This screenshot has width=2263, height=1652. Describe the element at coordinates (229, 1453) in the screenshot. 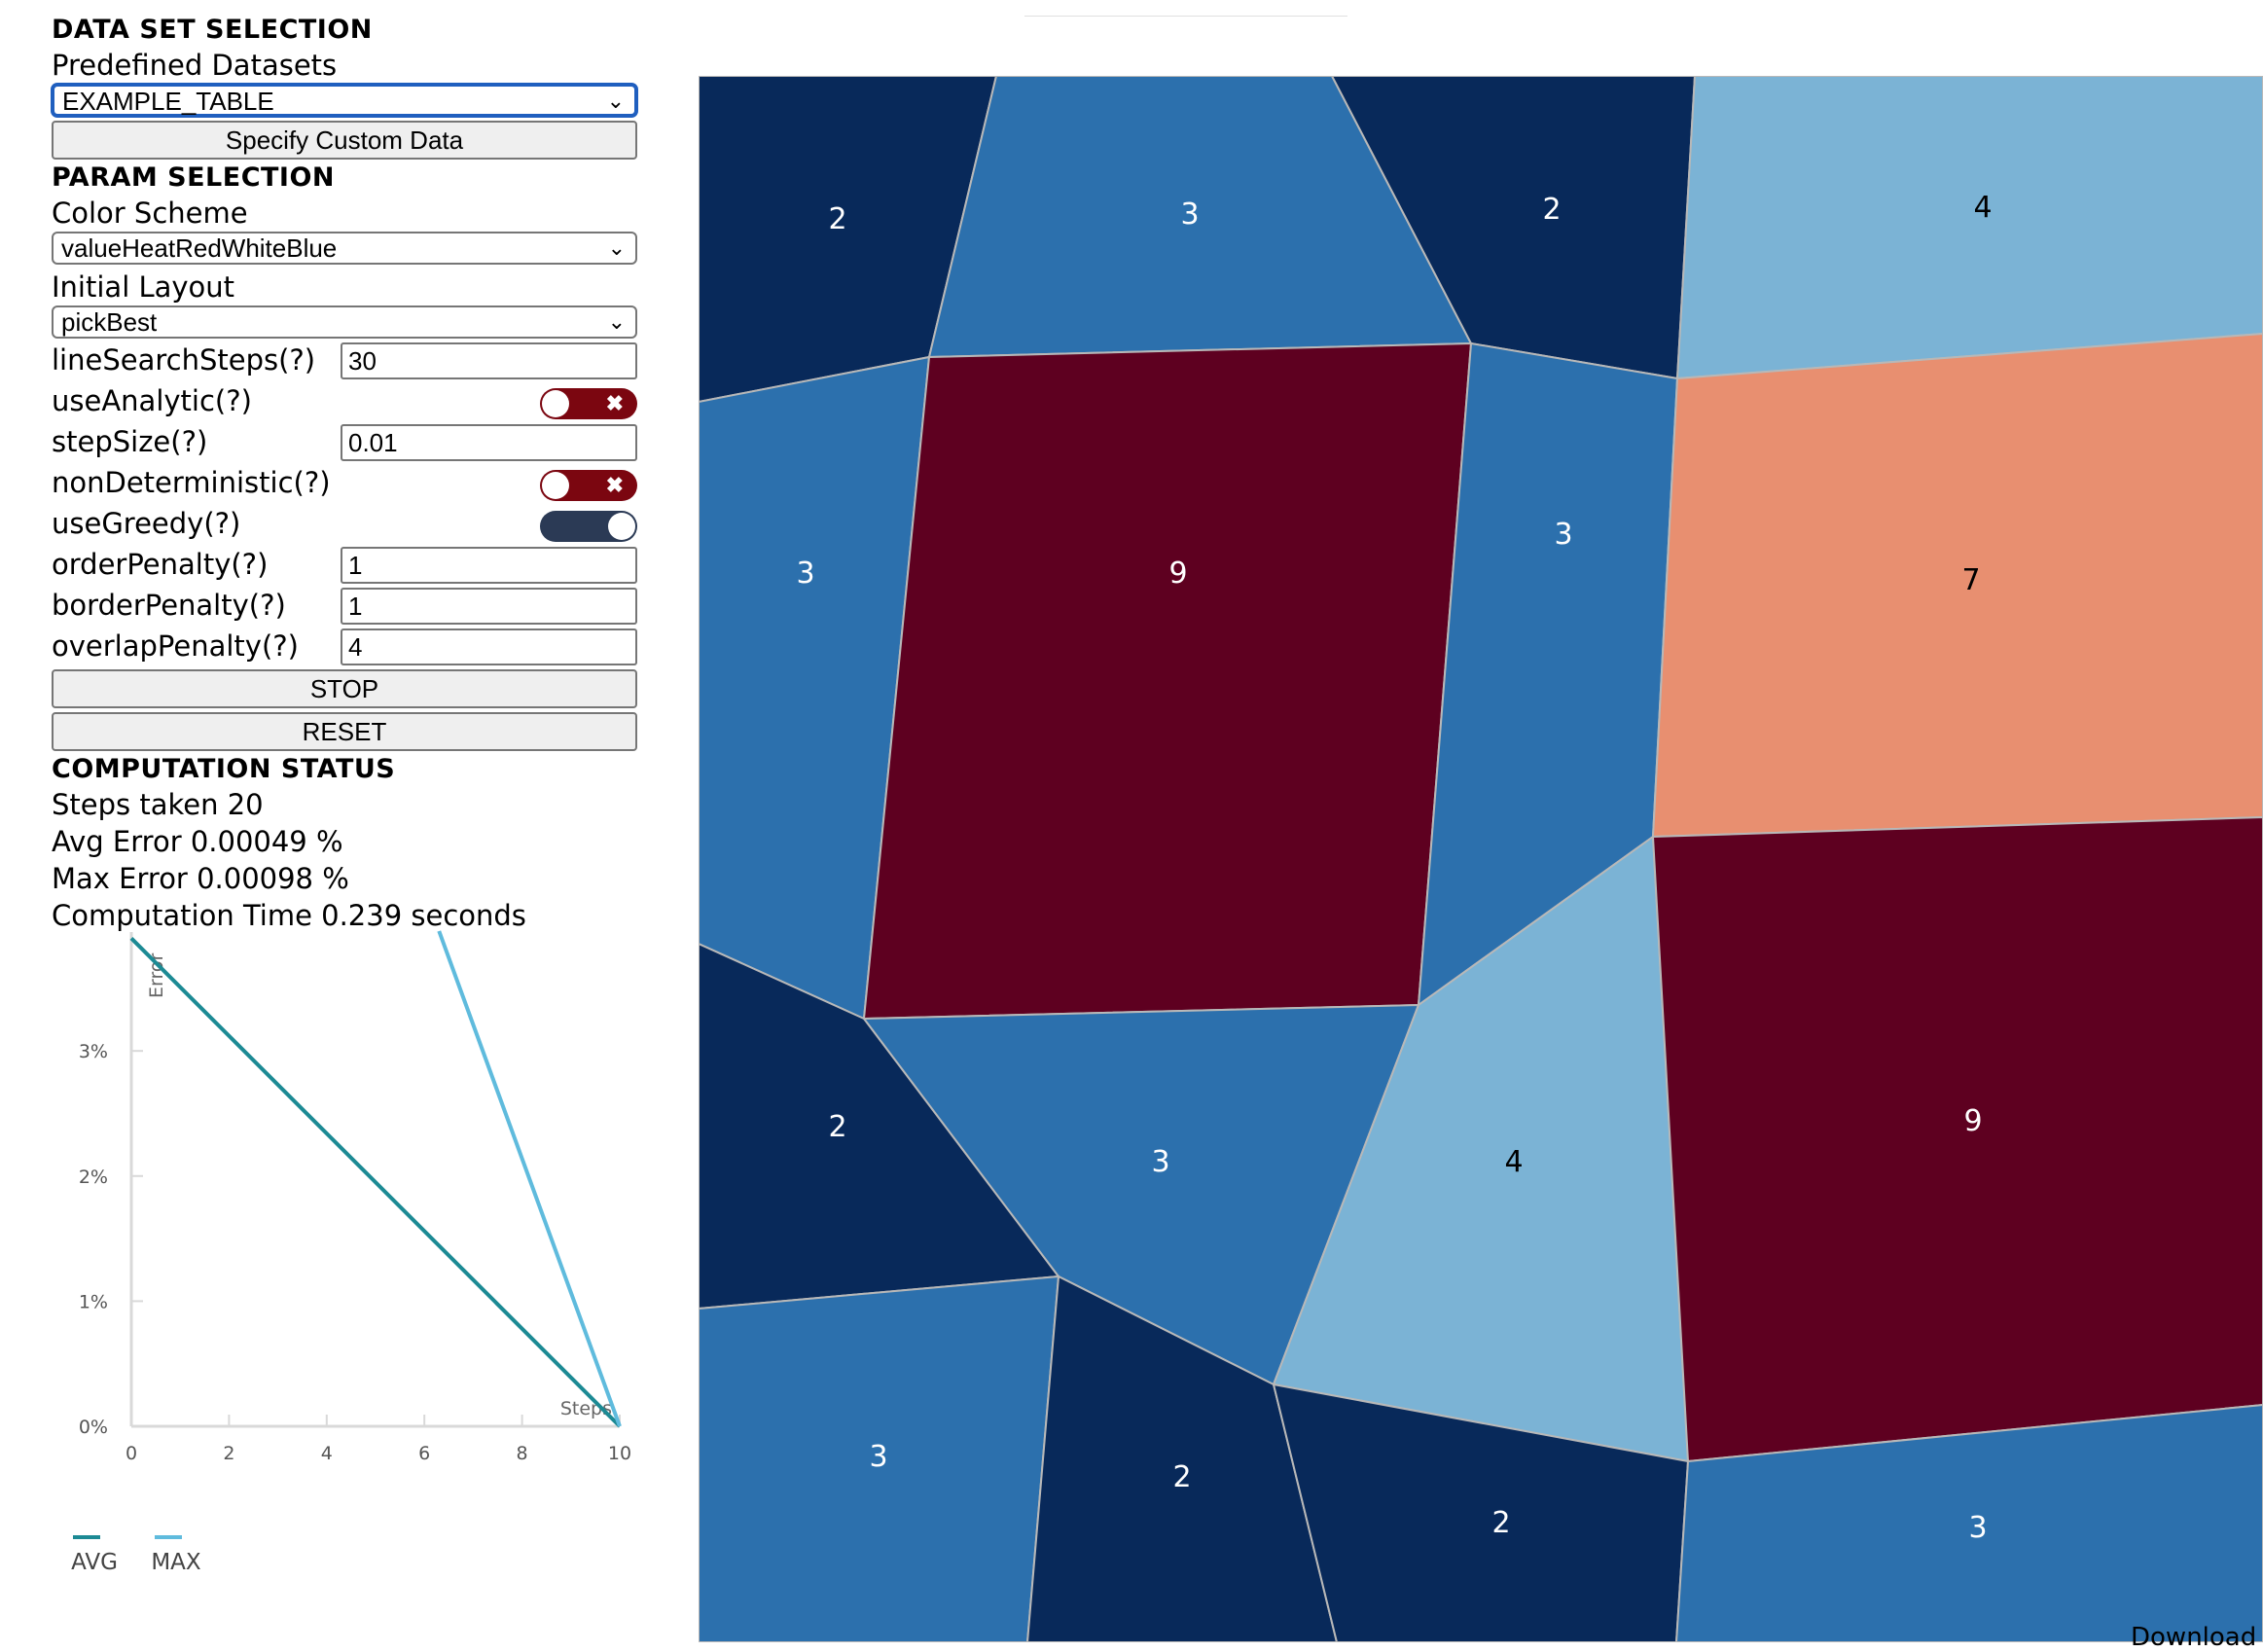

I see `x-tick-label: 2` at that location.